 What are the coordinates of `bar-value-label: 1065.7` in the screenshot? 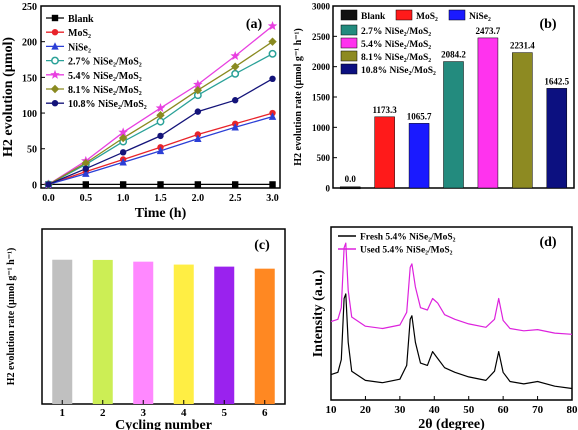 It's located at (419, 116).